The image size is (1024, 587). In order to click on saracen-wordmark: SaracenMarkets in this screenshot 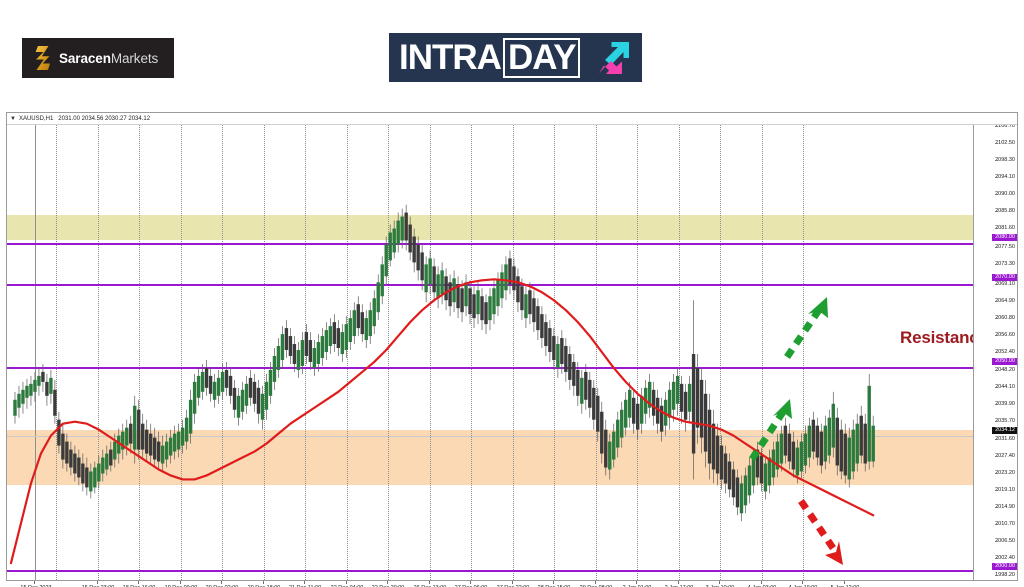, I will do `click(108, 58)`.